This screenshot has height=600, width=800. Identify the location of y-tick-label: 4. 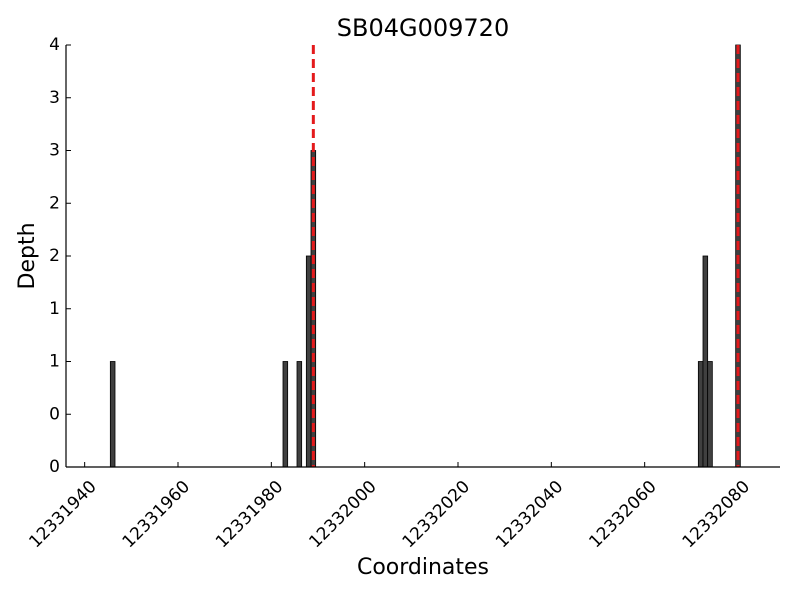
(54, 45).